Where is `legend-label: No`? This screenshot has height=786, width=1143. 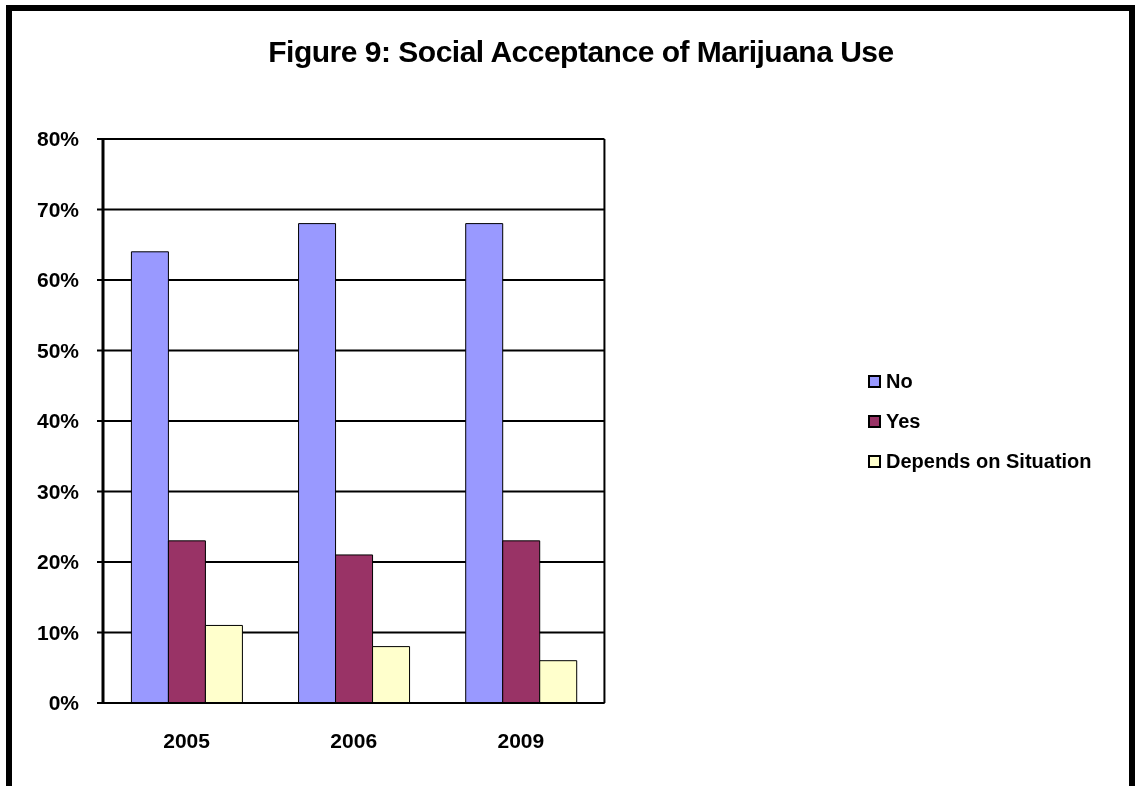
legend-label: No is located at coordinates (899, 380).